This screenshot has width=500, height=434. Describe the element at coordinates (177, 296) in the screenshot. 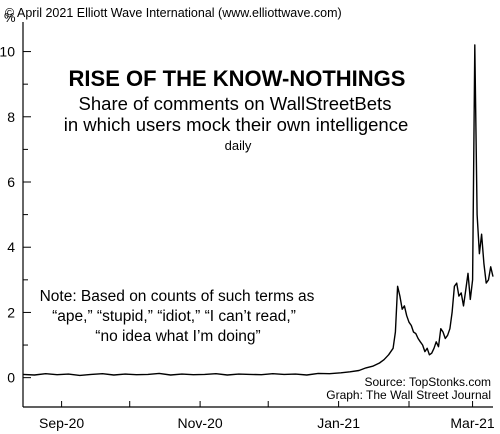

I see `note-line-1: Note: Based on counts of such terms as` at that location.